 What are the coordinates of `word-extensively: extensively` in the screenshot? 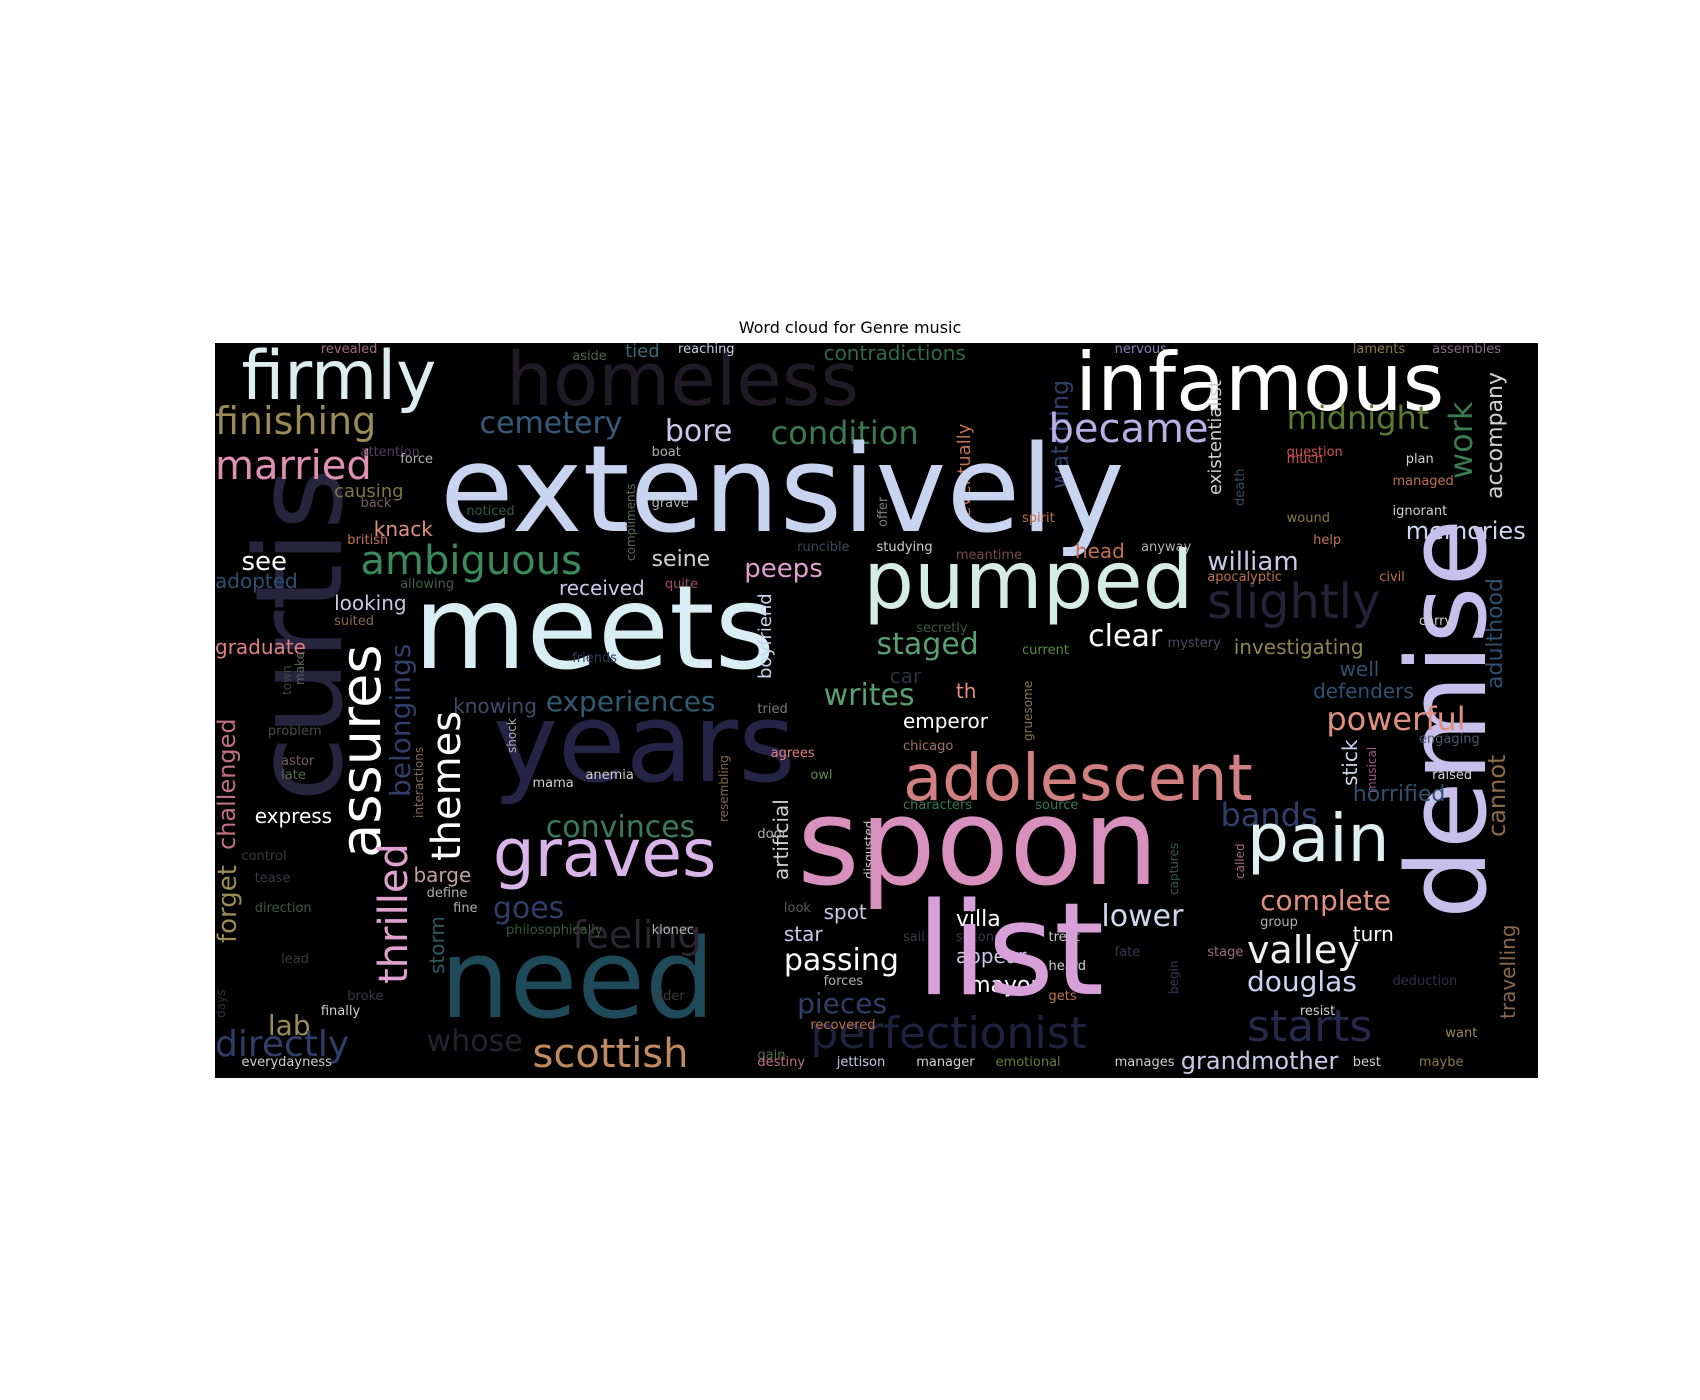 It's located at (782, 491).